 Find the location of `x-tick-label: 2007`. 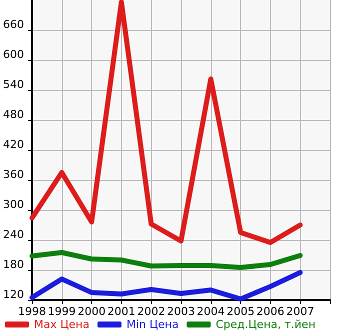

x-tick-label: 2007 is located at coordinates (300, 311).